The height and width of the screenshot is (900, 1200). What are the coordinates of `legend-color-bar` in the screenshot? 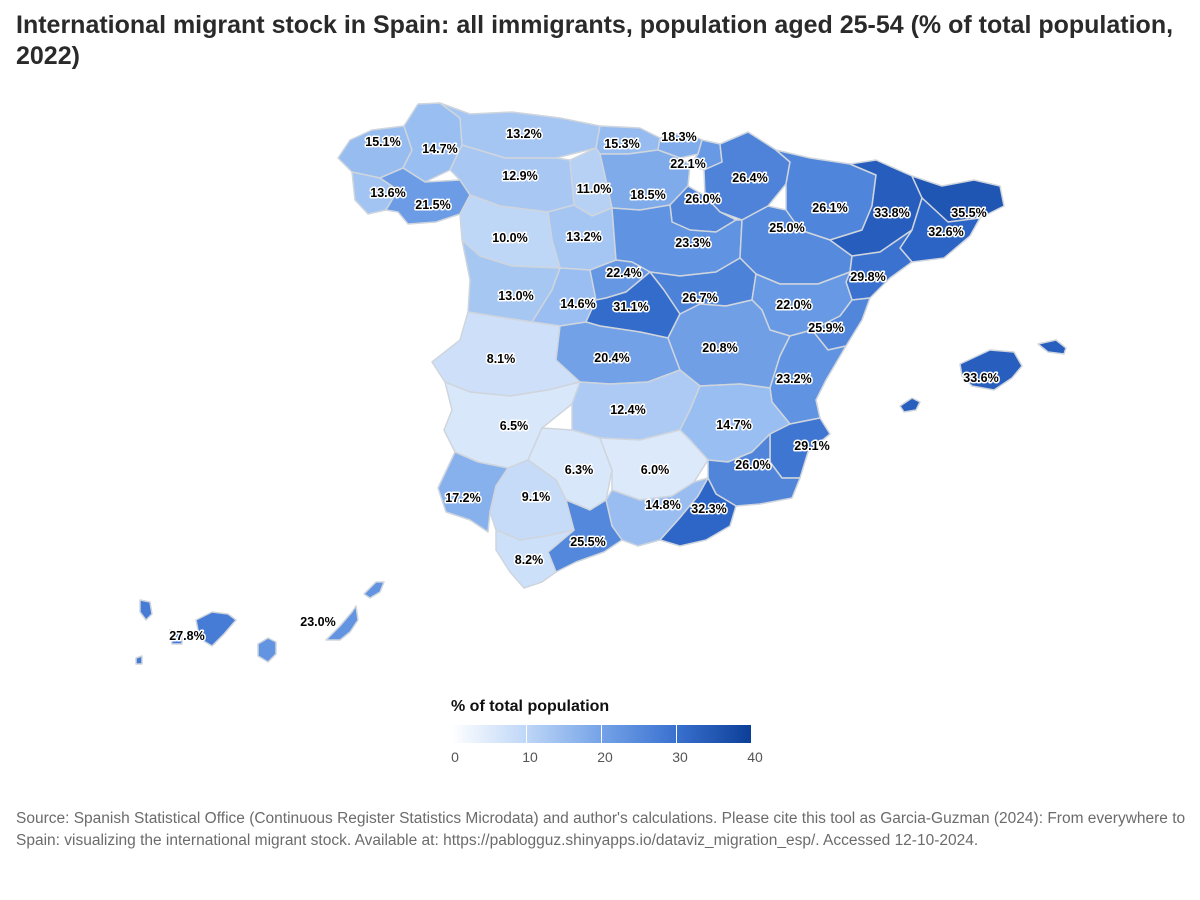 It's located at (601, 734).